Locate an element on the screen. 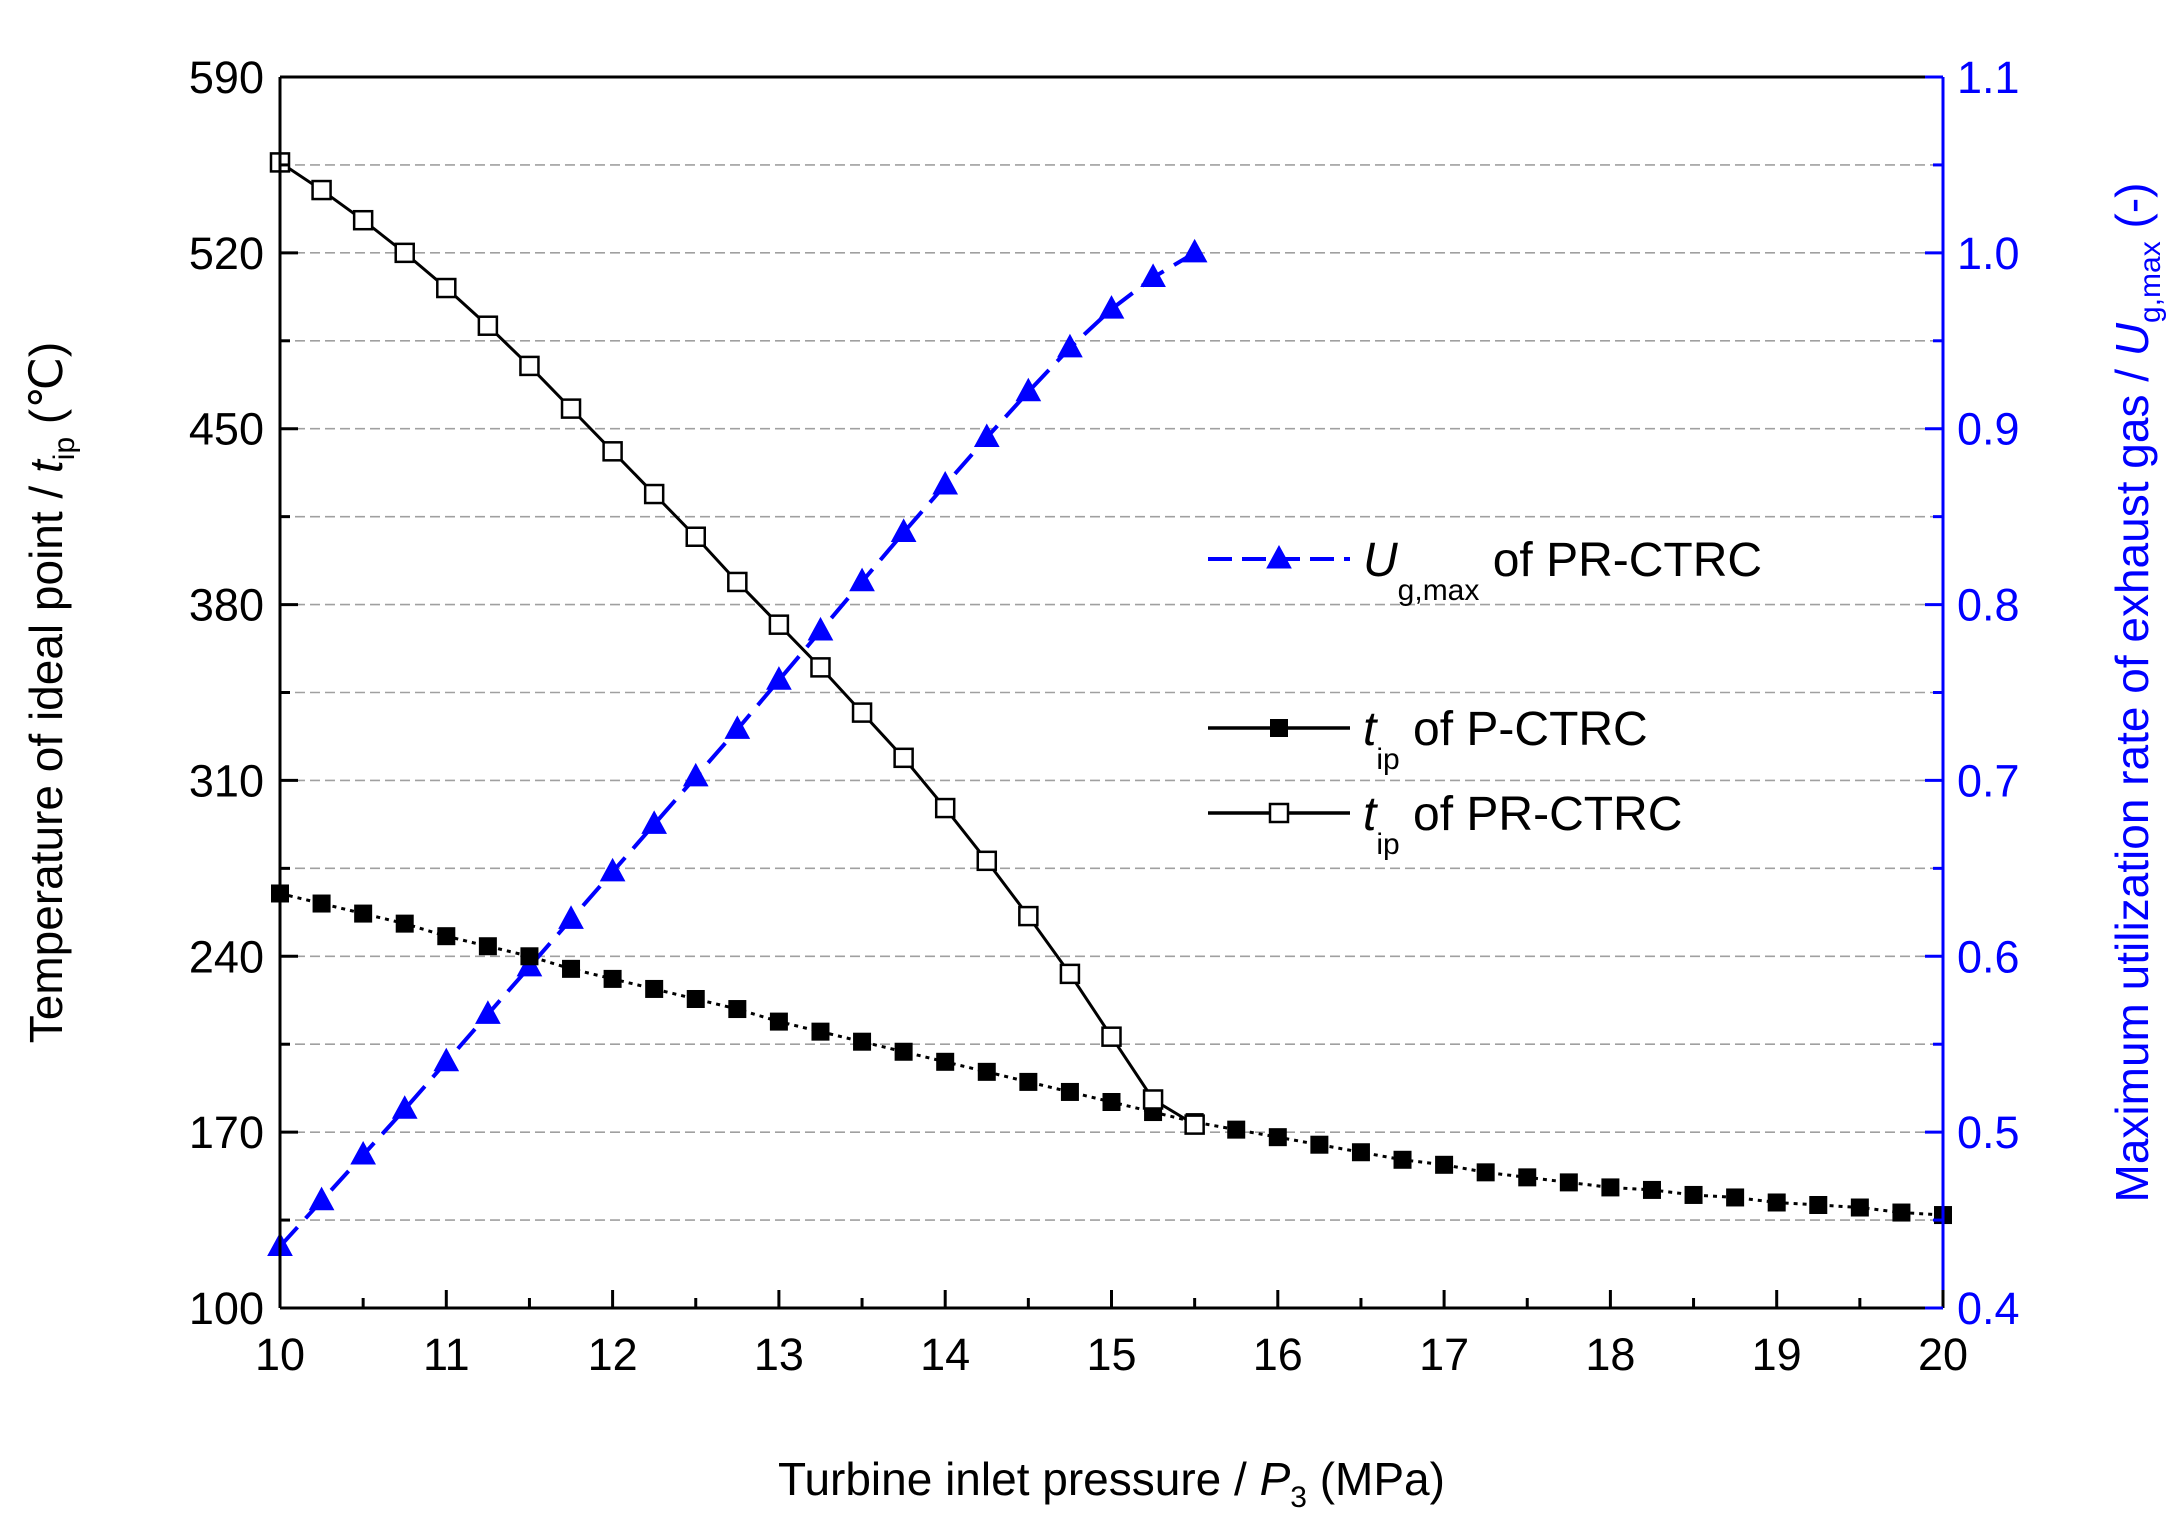 The height and width of the screenshot is (1531, 2182). legend-entry-2: tip of P-CTRC is located at coordinates (1428, 739).